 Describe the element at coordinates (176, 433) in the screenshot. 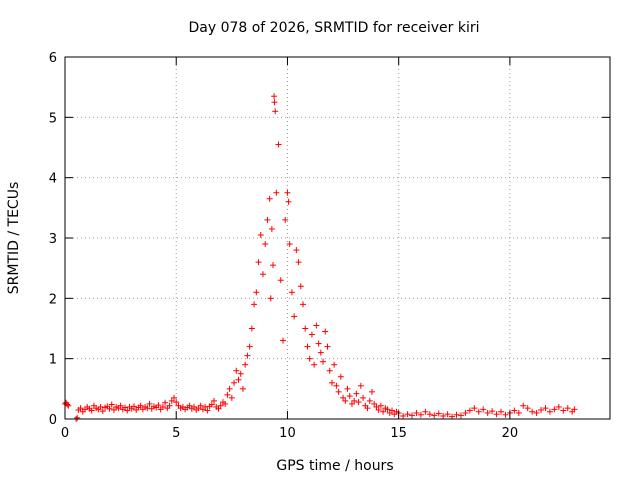

I see `x-tick-label: 5` at that location.